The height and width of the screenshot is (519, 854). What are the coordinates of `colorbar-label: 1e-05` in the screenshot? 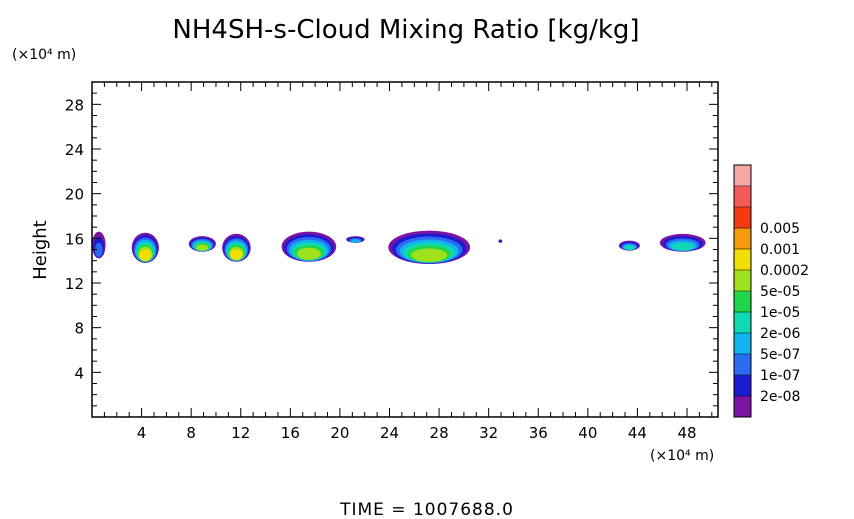 It's located at (780, 313).